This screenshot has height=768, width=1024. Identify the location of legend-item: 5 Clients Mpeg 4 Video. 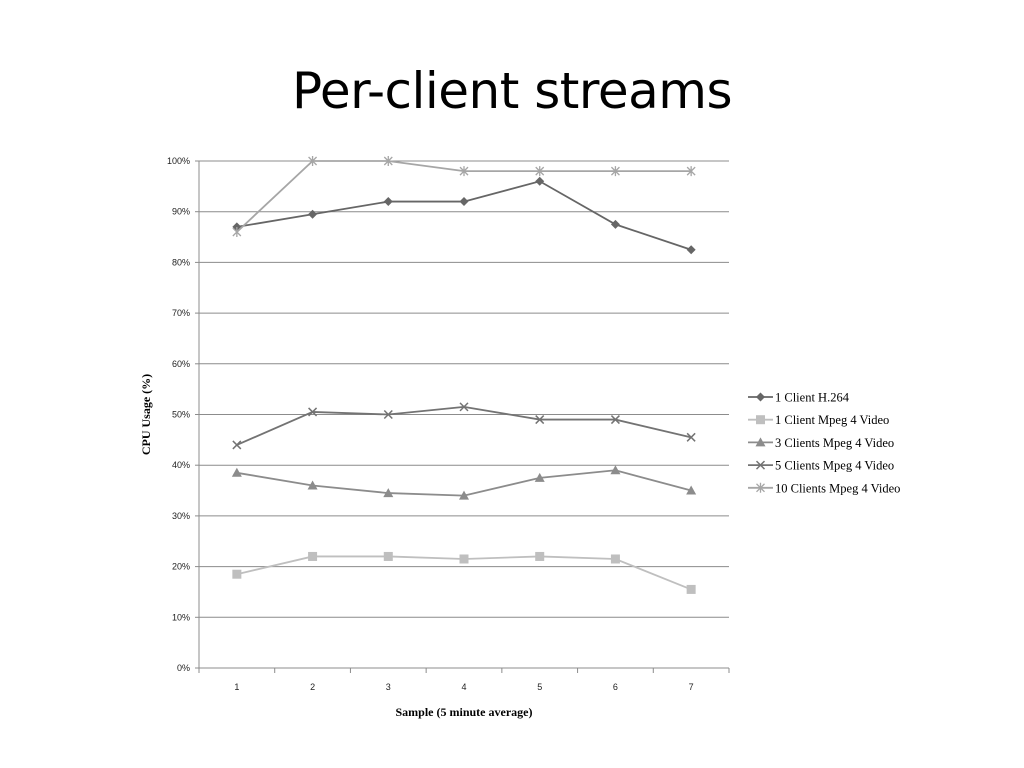
(821, 466).